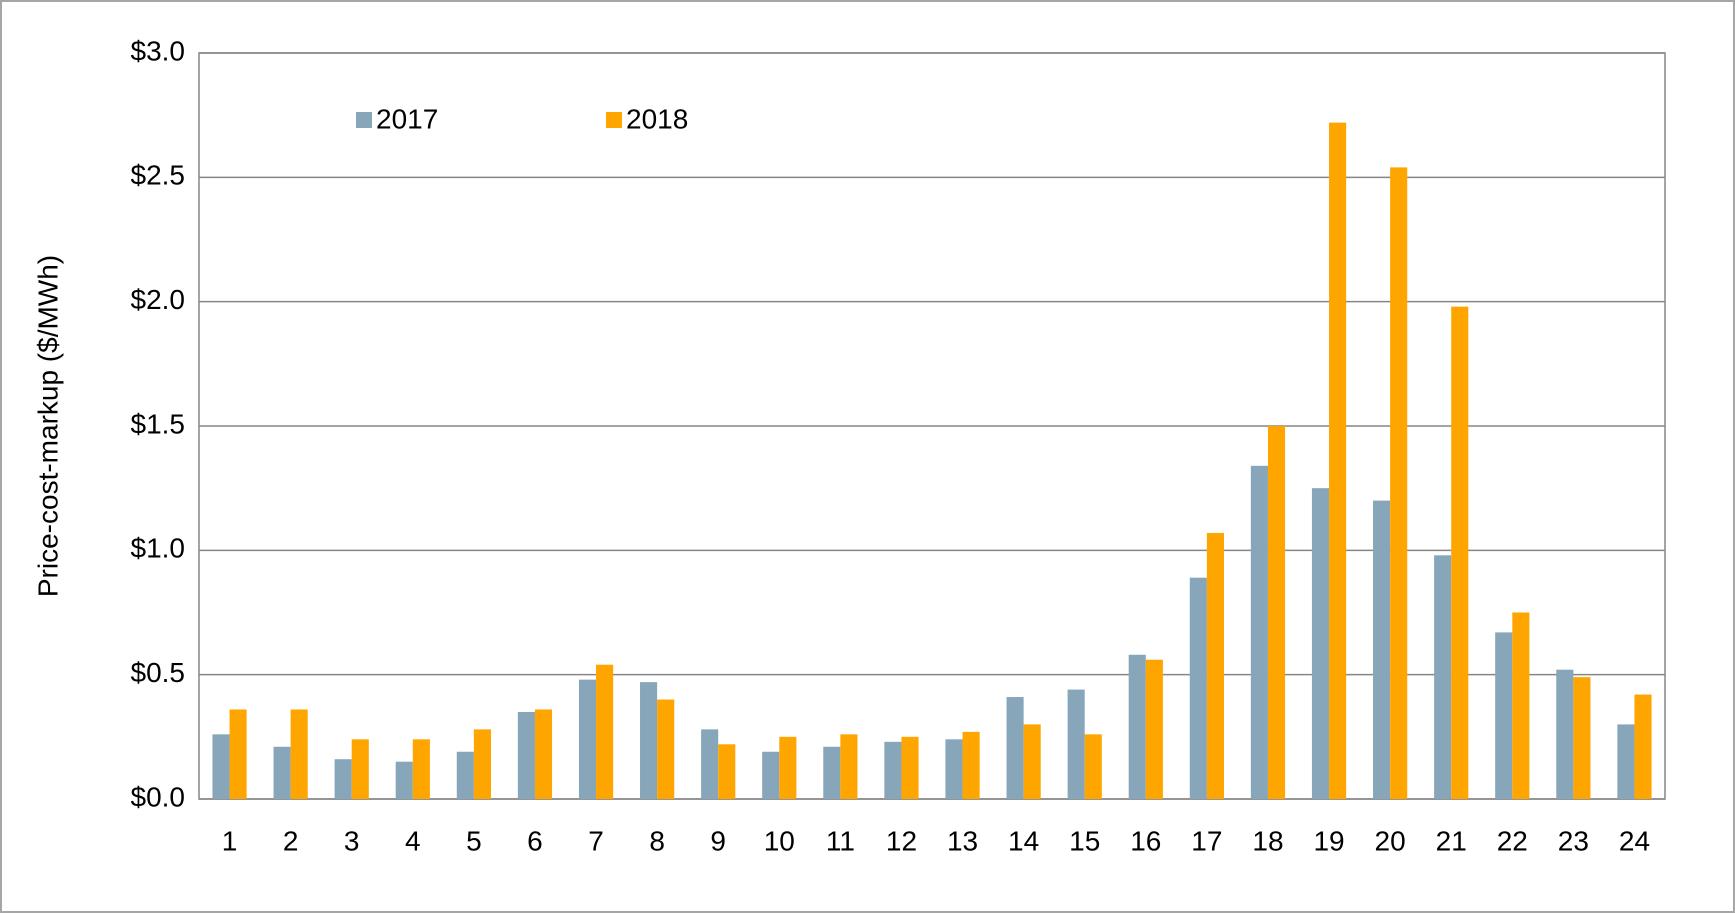 This screenshot has height=913, width=1735. What do you see at coordinates (718, 840) in the screenshot?
I see `x-tick-label: 9` at bounding box center [718, 840].